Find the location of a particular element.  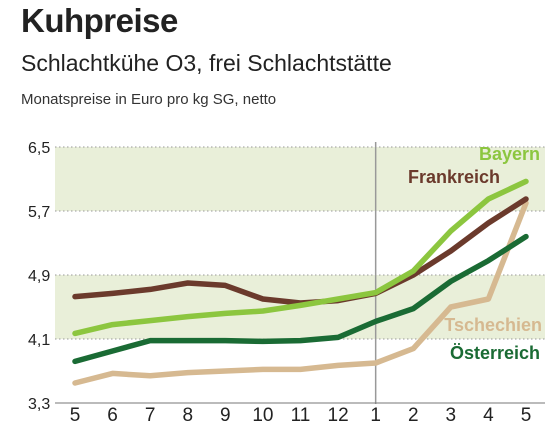

chart-subtitle: Schlachtkühe O3, frei Schlachtstätte is located at coordinates (206, 63).